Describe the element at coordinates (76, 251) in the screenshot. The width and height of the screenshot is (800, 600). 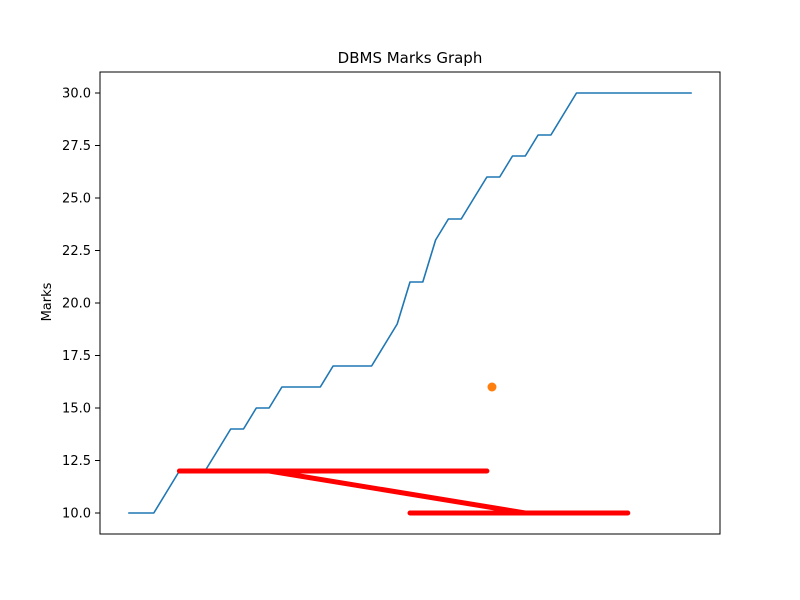
I see `y-tick-label: 22.5` at that location.